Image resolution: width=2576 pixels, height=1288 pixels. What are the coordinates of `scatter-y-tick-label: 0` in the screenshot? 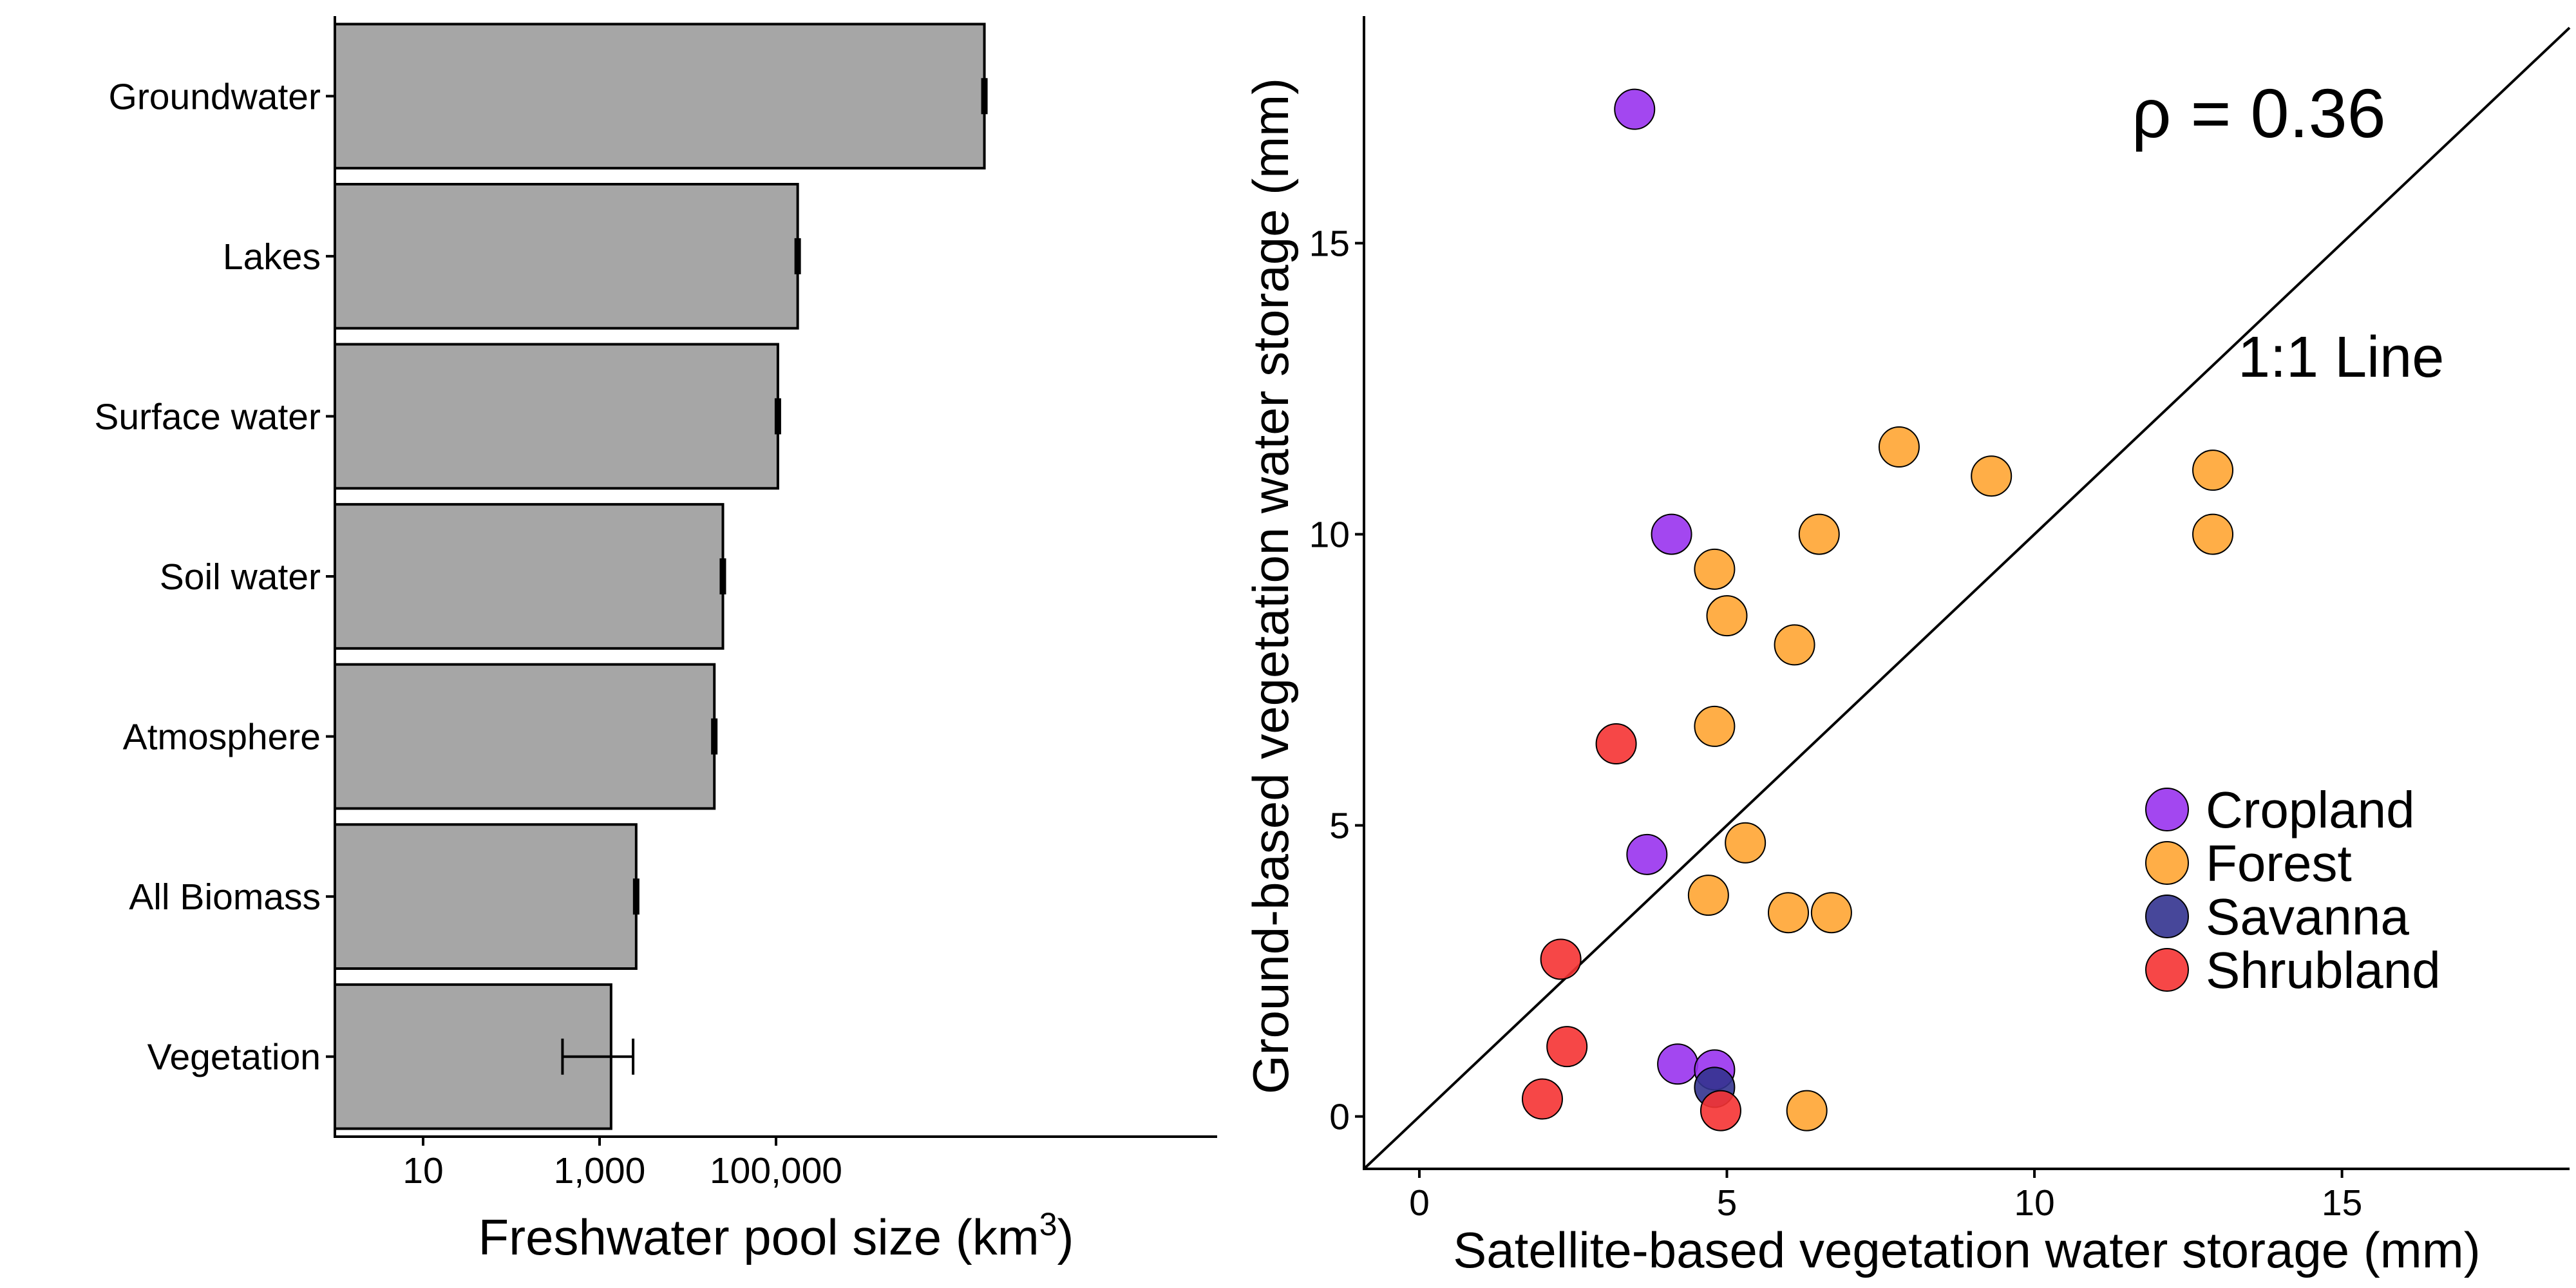 It's located at (1339, 1117).